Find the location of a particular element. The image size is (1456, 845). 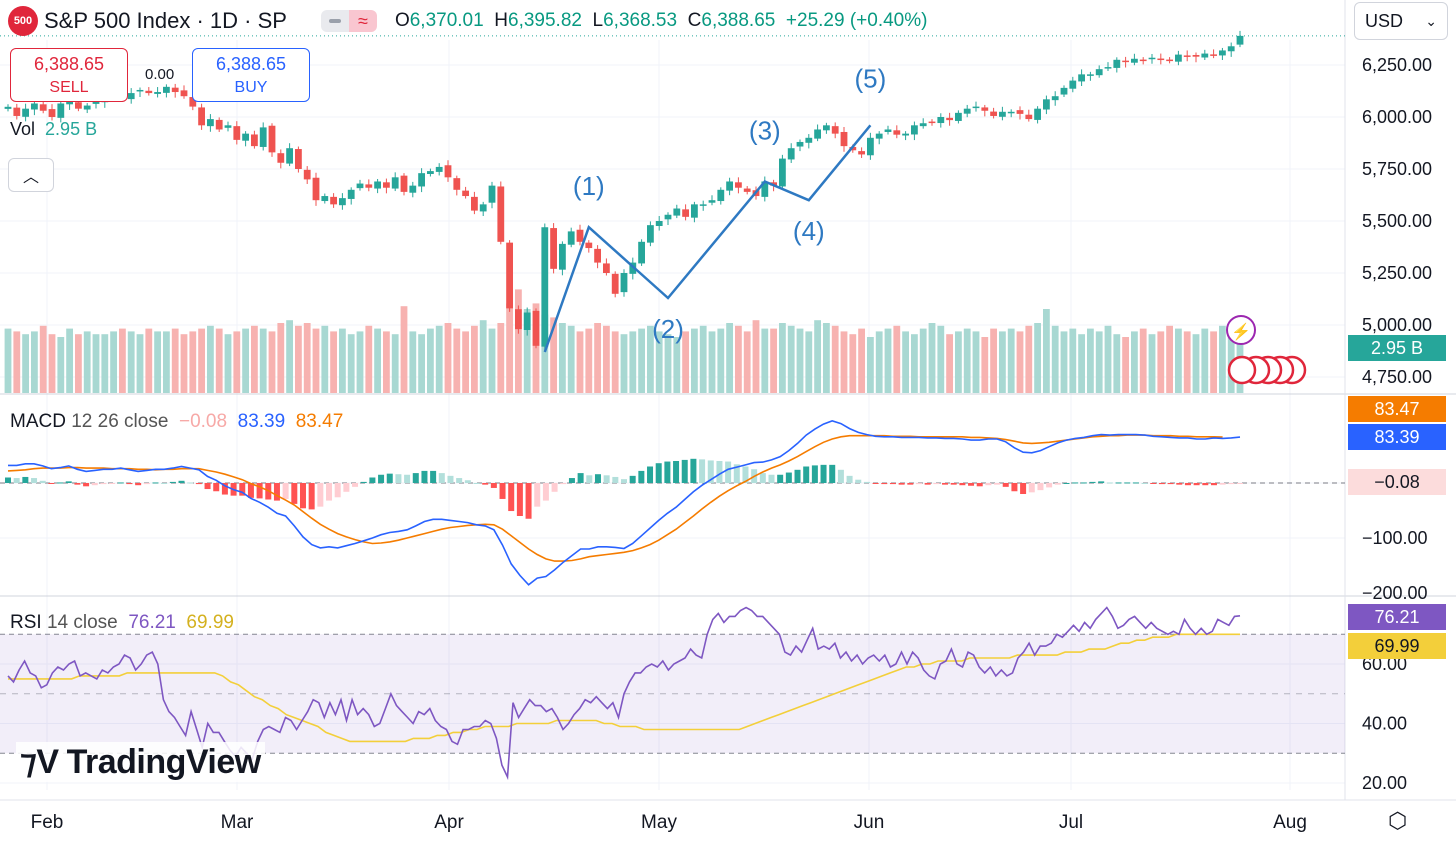

wave-label: (4) is located at coordinates (809, 231).